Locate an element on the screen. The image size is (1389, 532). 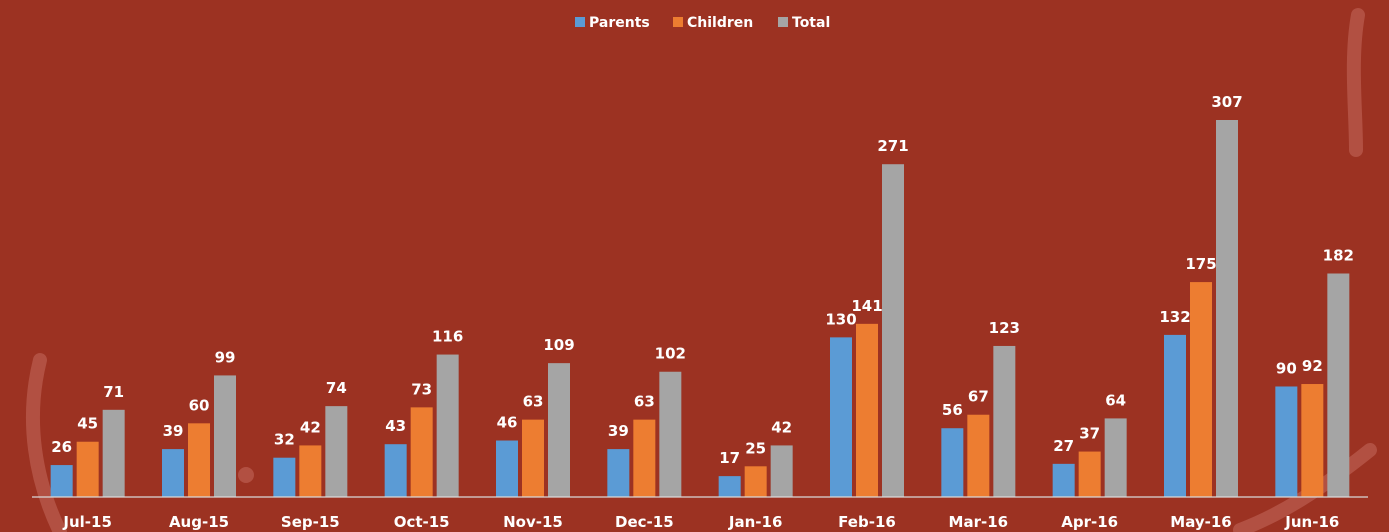
x-tick-label: Mar-16 is located at coordinates (979, 522).